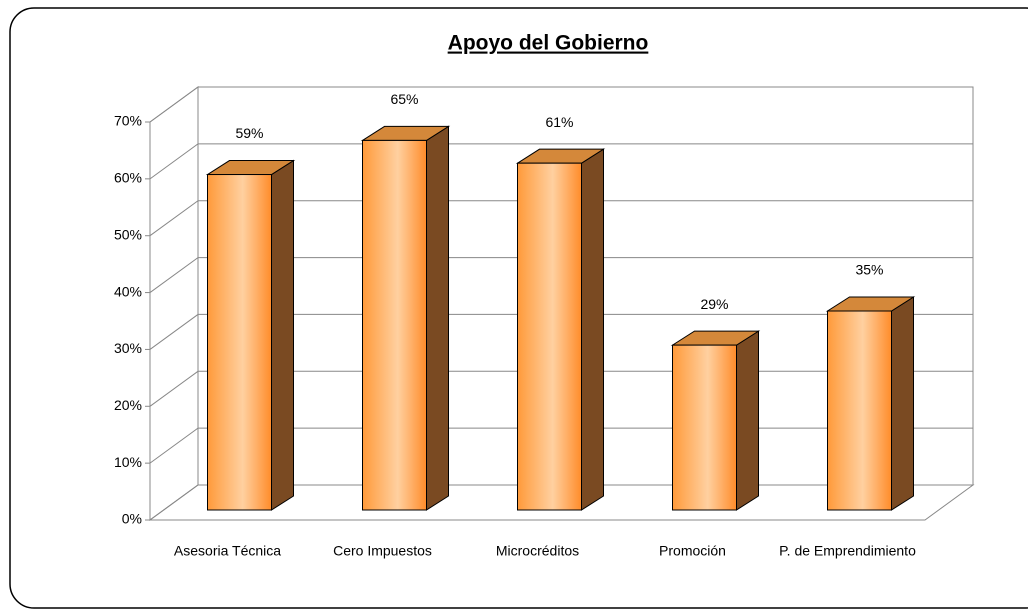 The height and width of the screenshot is (616, 1028). I want to click on value-label: 35%, so click(869, 270).